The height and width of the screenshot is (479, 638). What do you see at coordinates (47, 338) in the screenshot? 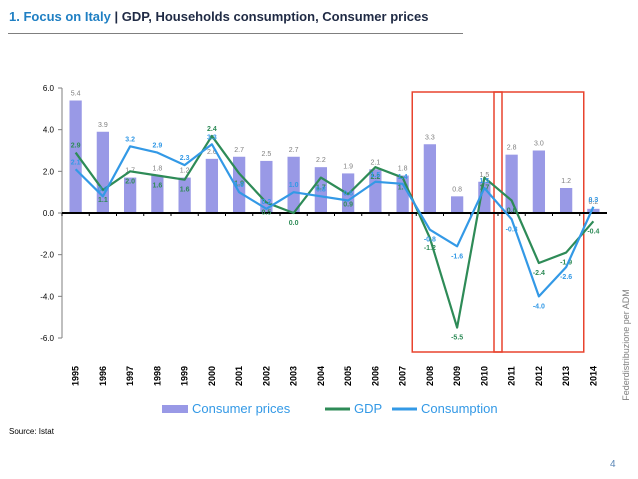
I see `y-tick-label: -6.0` at bounding box center [47, 338].